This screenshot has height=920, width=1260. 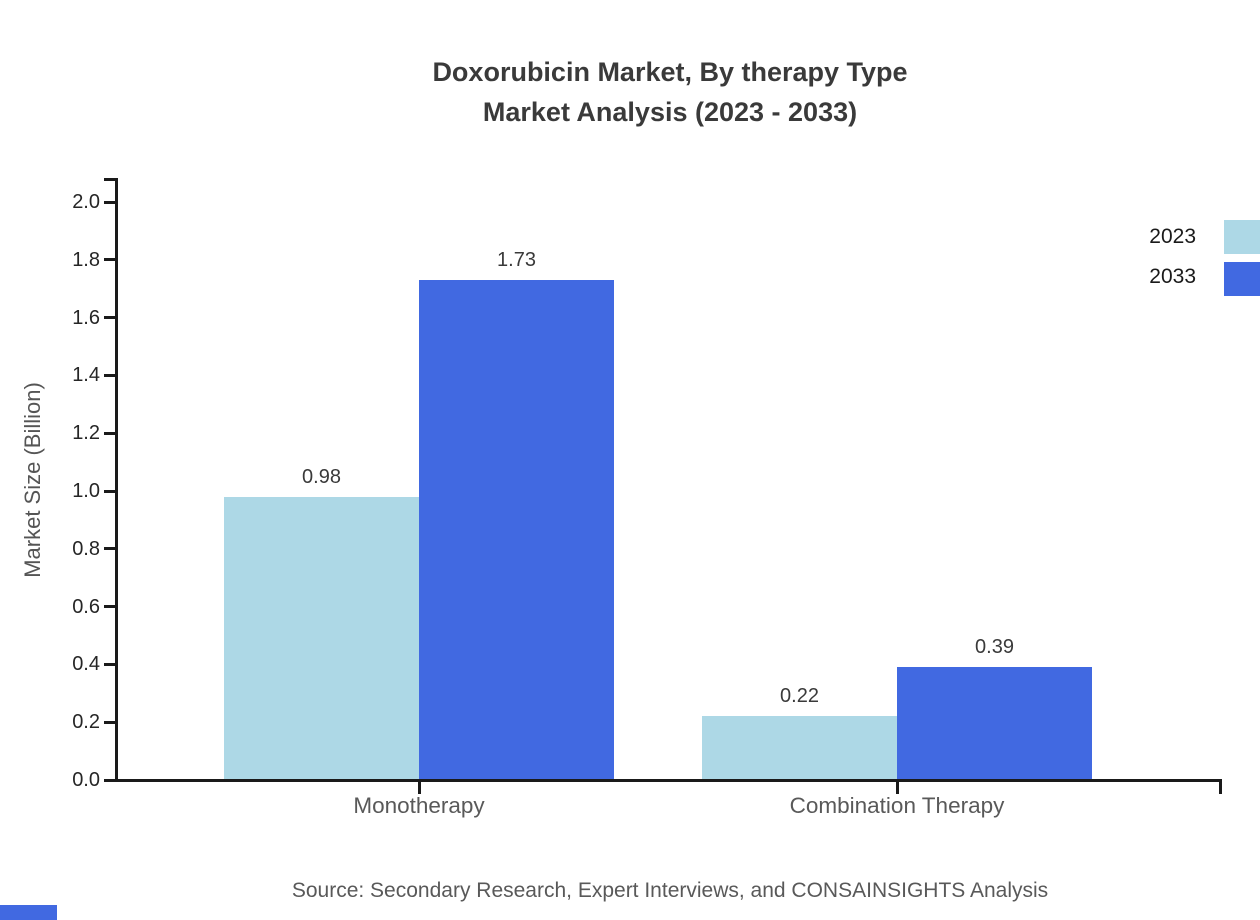 What do you see at coordinates (670, 72) in the screenshot?
I see `chart-title-line1: Doxorubicin Market, By therapy Type` at bounding box center [670, 72].